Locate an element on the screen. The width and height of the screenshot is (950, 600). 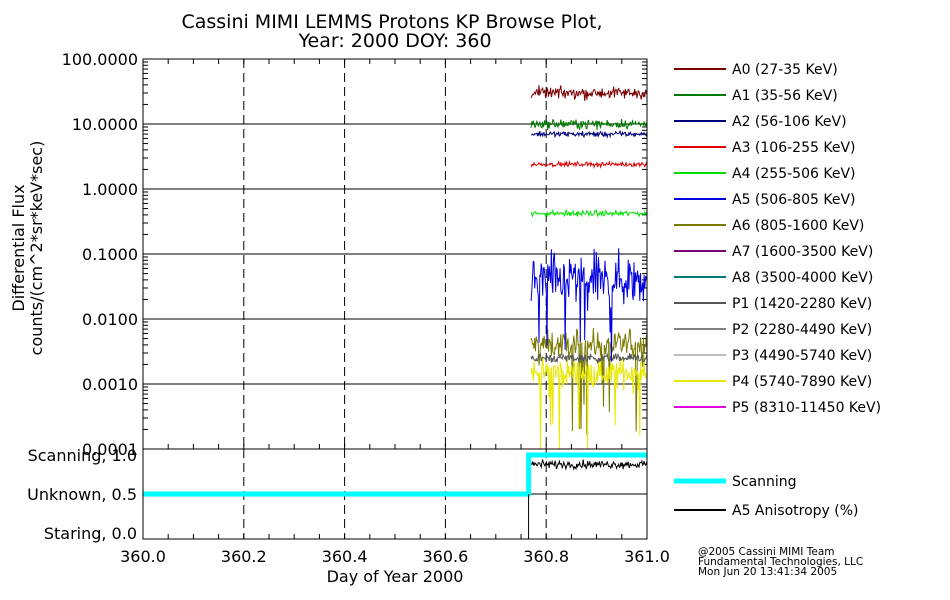
legend-label: A0 (27-35 KeV) is located at coordinates (785, 70).